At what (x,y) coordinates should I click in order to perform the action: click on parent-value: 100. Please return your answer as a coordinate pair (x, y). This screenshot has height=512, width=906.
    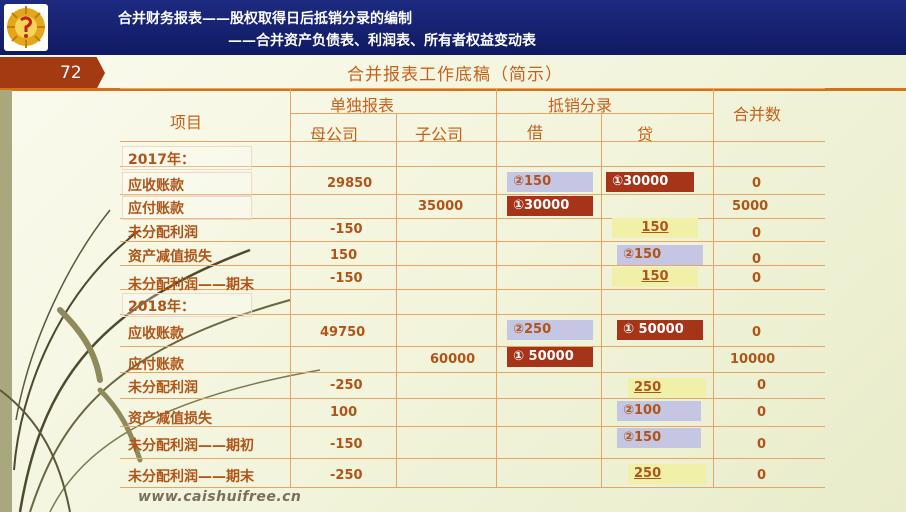
    Looking at the image, I should click on (344, 412).